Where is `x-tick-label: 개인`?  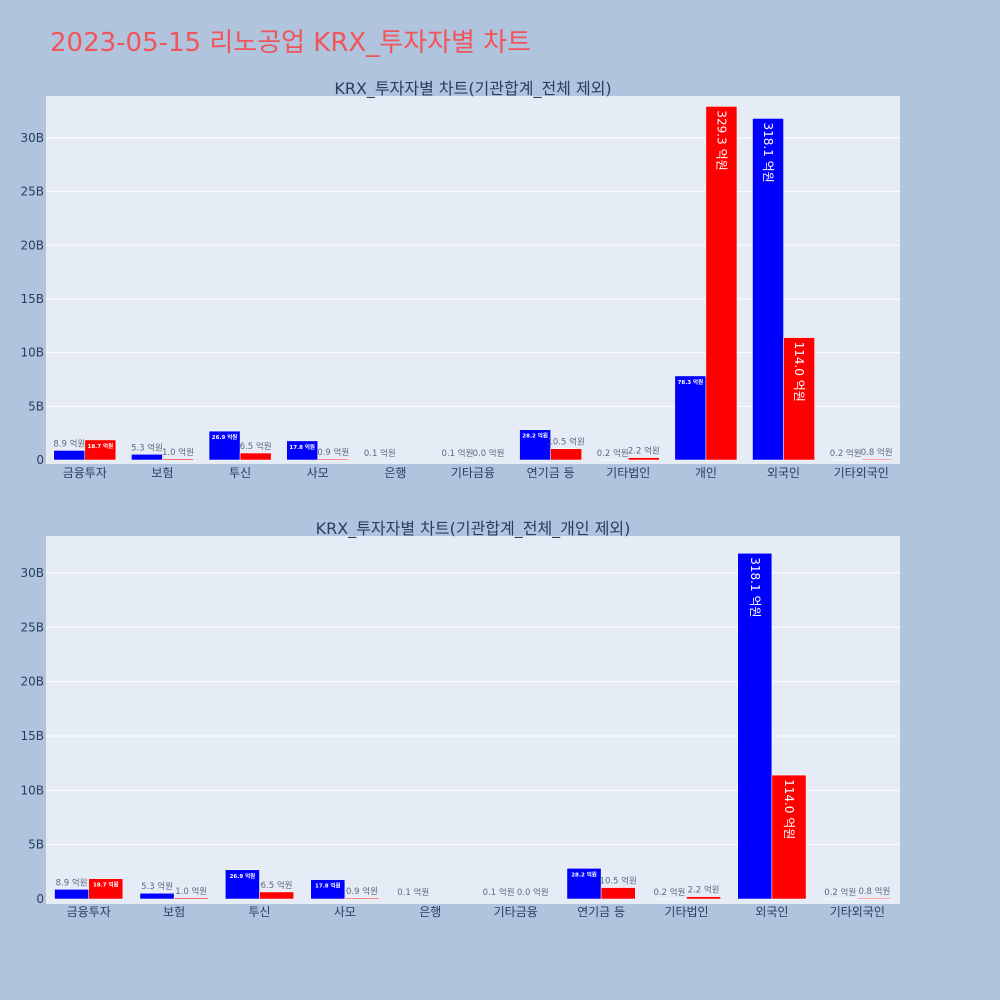
x-tick-label: 개인 is located at coordinates (706, 473).